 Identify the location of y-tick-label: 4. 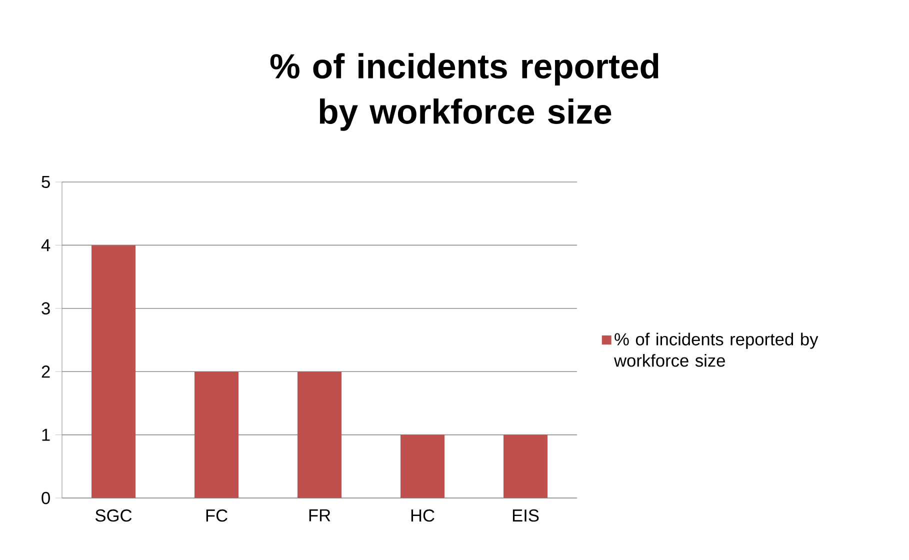
(45, 245).